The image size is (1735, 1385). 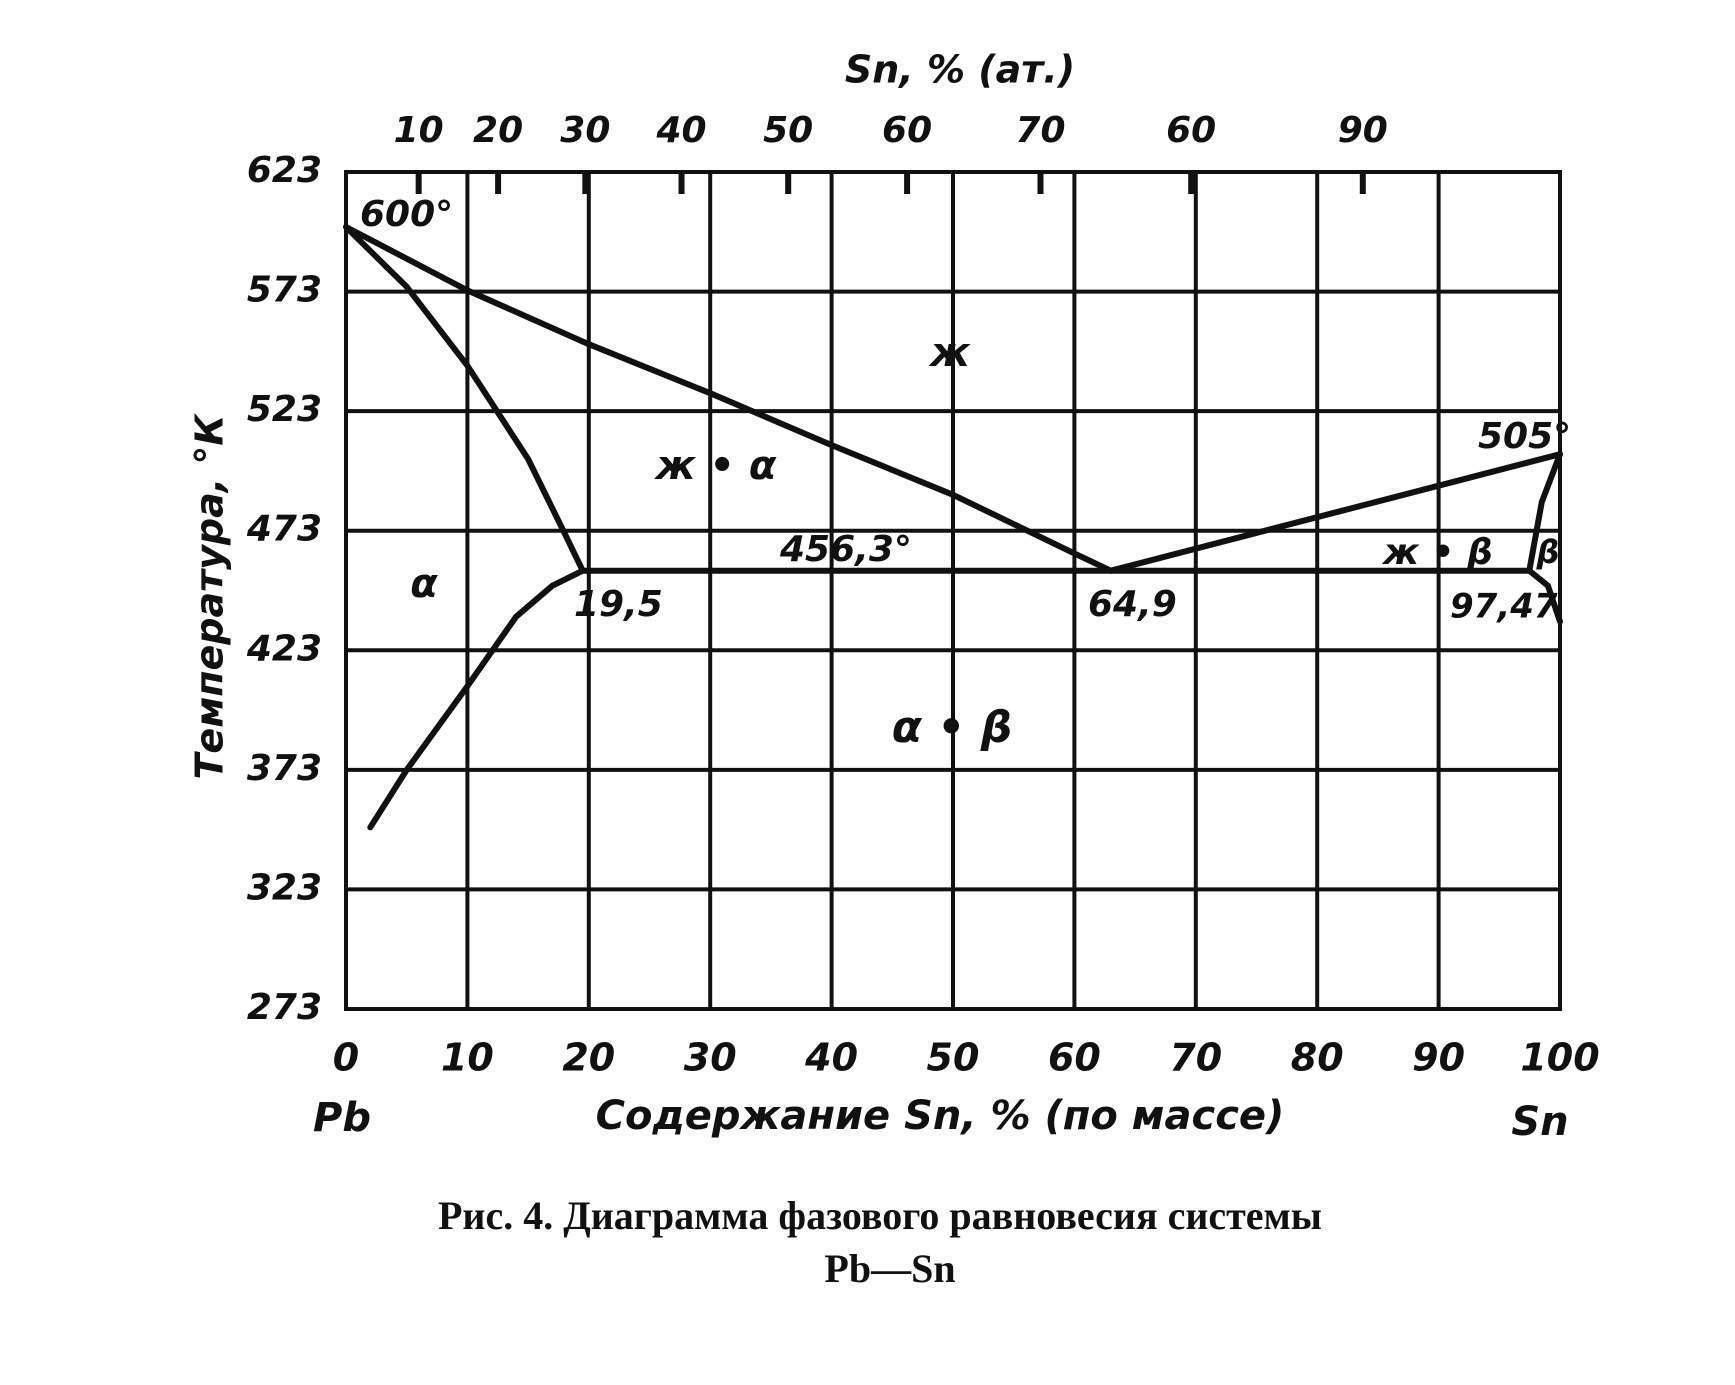 What do you see at coordinates (715, 466) in the screenshot?
I see `region-label: ж • α` at bounding box center [715, 466].